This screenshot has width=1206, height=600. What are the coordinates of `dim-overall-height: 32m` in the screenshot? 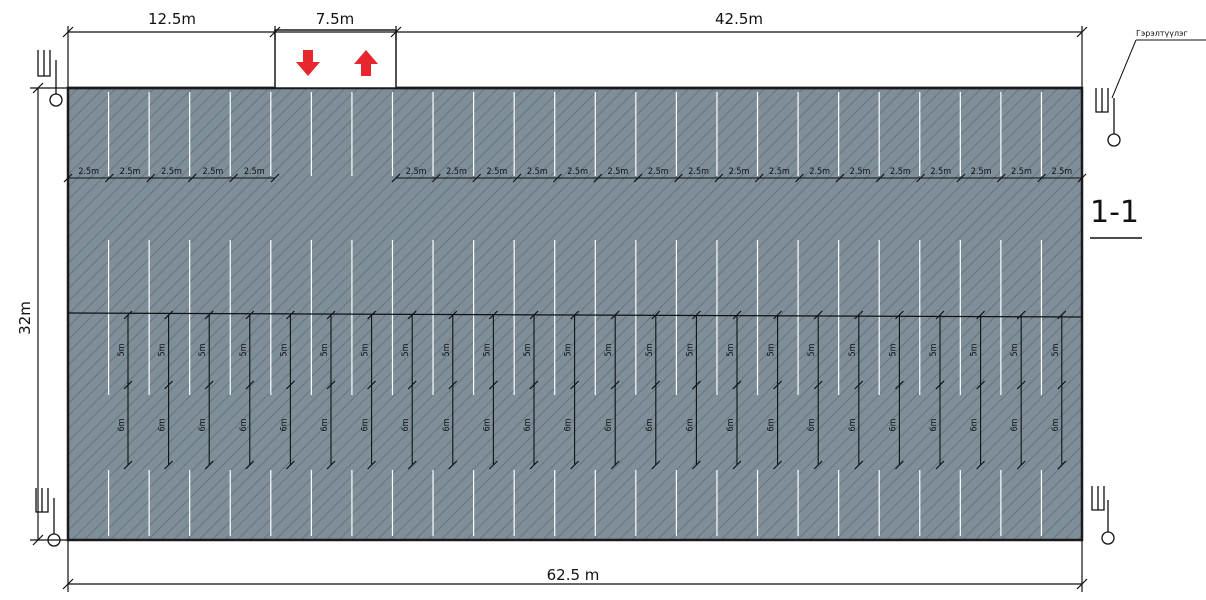 It's located at (25, 318).